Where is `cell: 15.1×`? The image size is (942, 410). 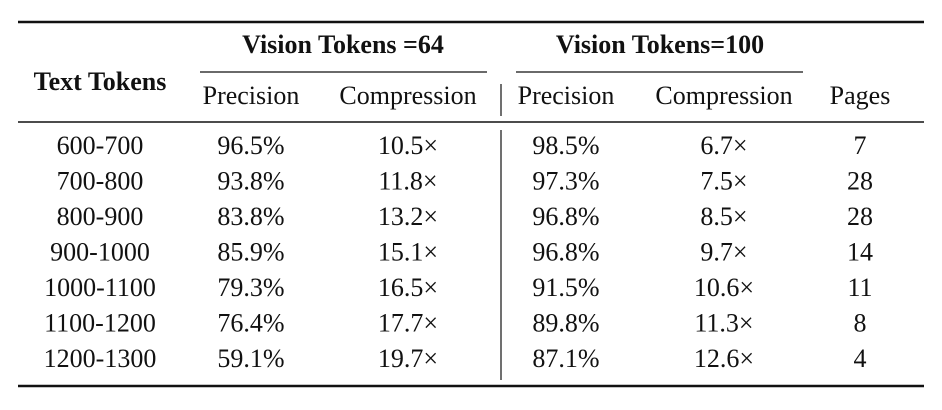 cell: 15.1× is located at coordinates (408, 251).